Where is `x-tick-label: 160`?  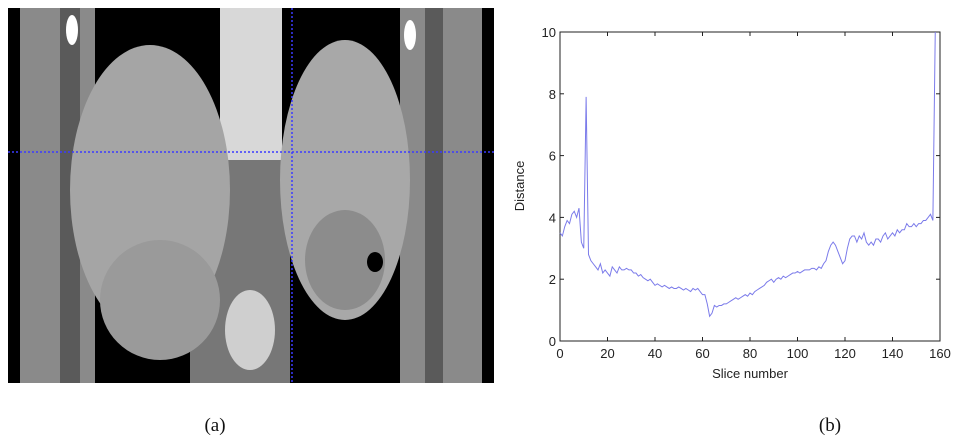
x-tick-label: 160 is located at coordinates (940, 353).